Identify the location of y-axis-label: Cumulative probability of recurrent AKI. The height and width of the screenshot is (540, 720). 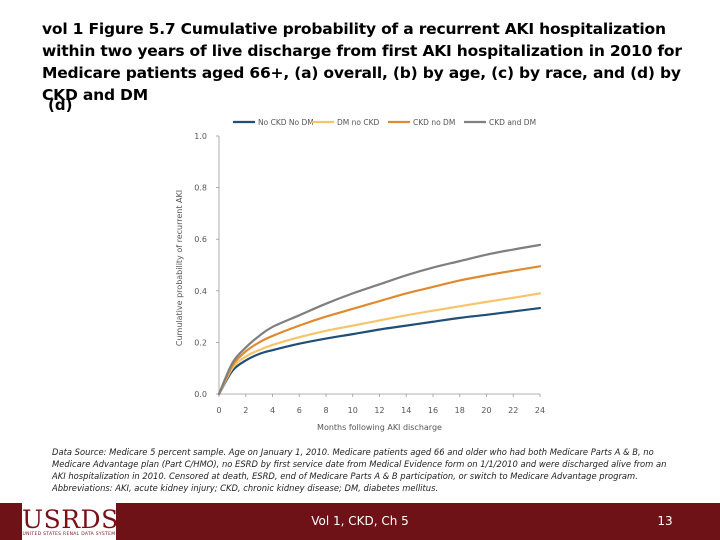
(179, 268).